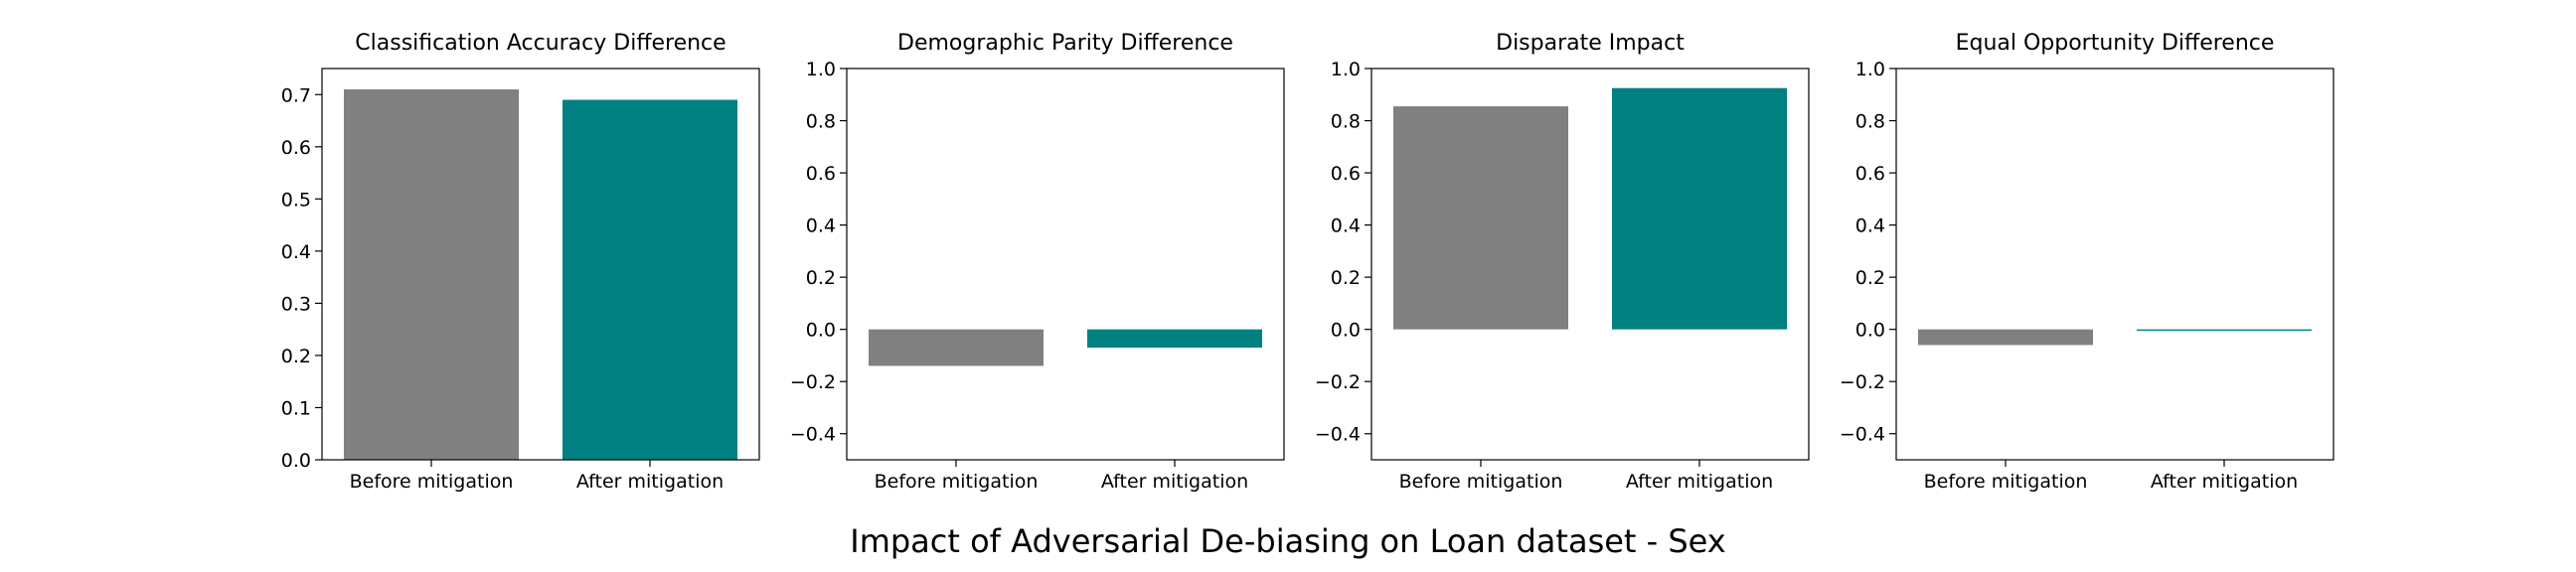  Describe the element at coordinates (296, 408) in the screenshot. I see `y-tick-label: 0.1` at that location.